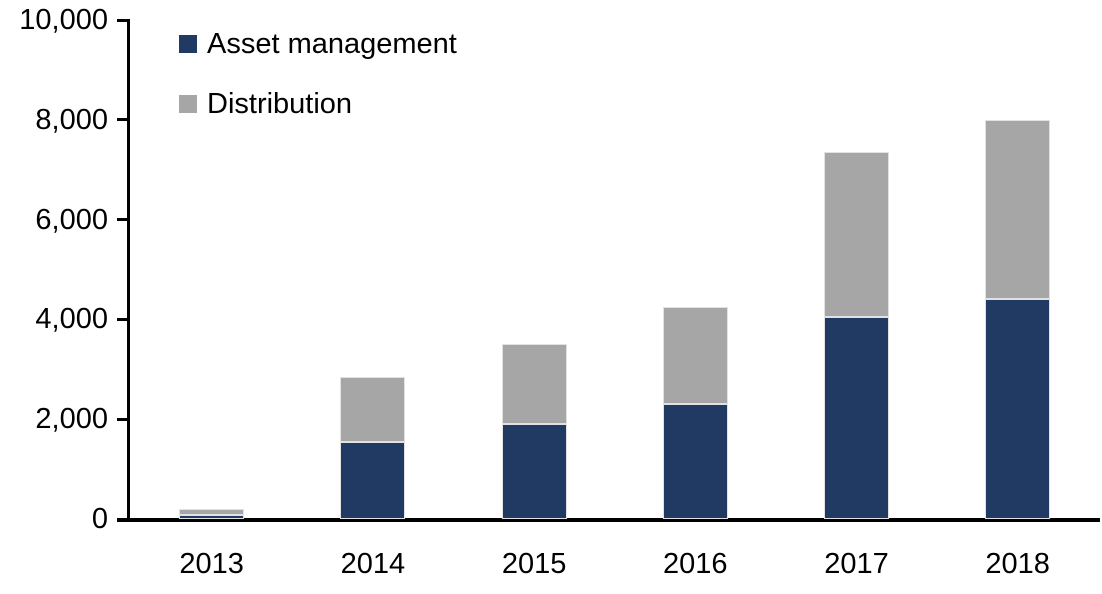 This screenshot has width=1102, height=594. What do you see at coordinates (1018, 409) in the screenshot?
I see `bar-2018-asset-management` at bounding box center [1018, 409].